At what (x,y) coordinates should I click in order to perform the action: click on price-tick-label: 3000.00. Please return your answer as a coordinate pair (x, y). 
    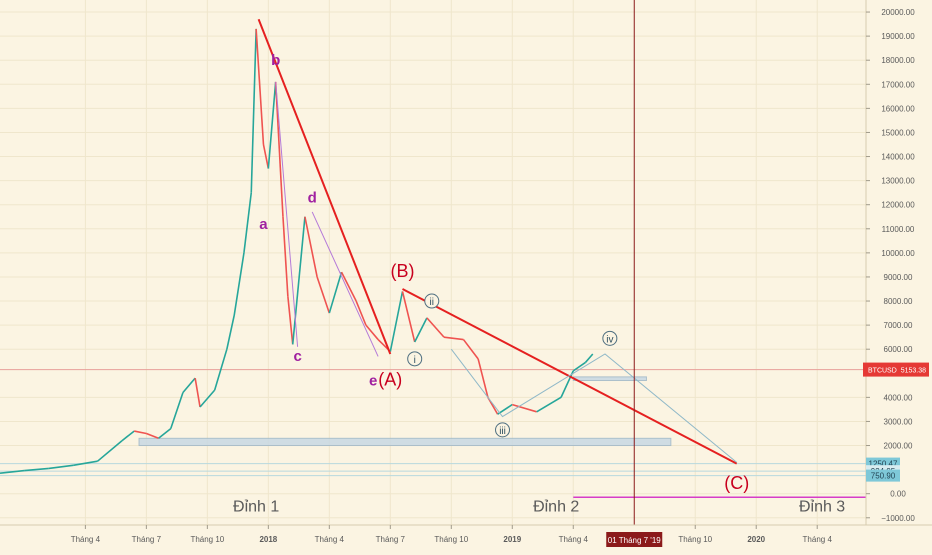
    Looking at the image, I should click on (898, 421).